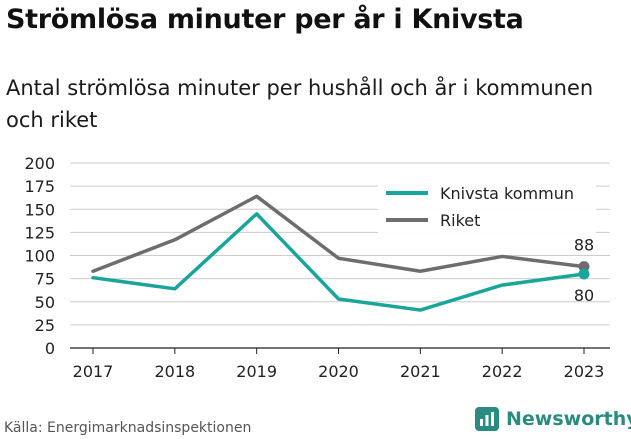  What do you see at coordinates (39, 163) in the screenshot?
I see `y-tick-label: 200` at bounding box center [39, 163].